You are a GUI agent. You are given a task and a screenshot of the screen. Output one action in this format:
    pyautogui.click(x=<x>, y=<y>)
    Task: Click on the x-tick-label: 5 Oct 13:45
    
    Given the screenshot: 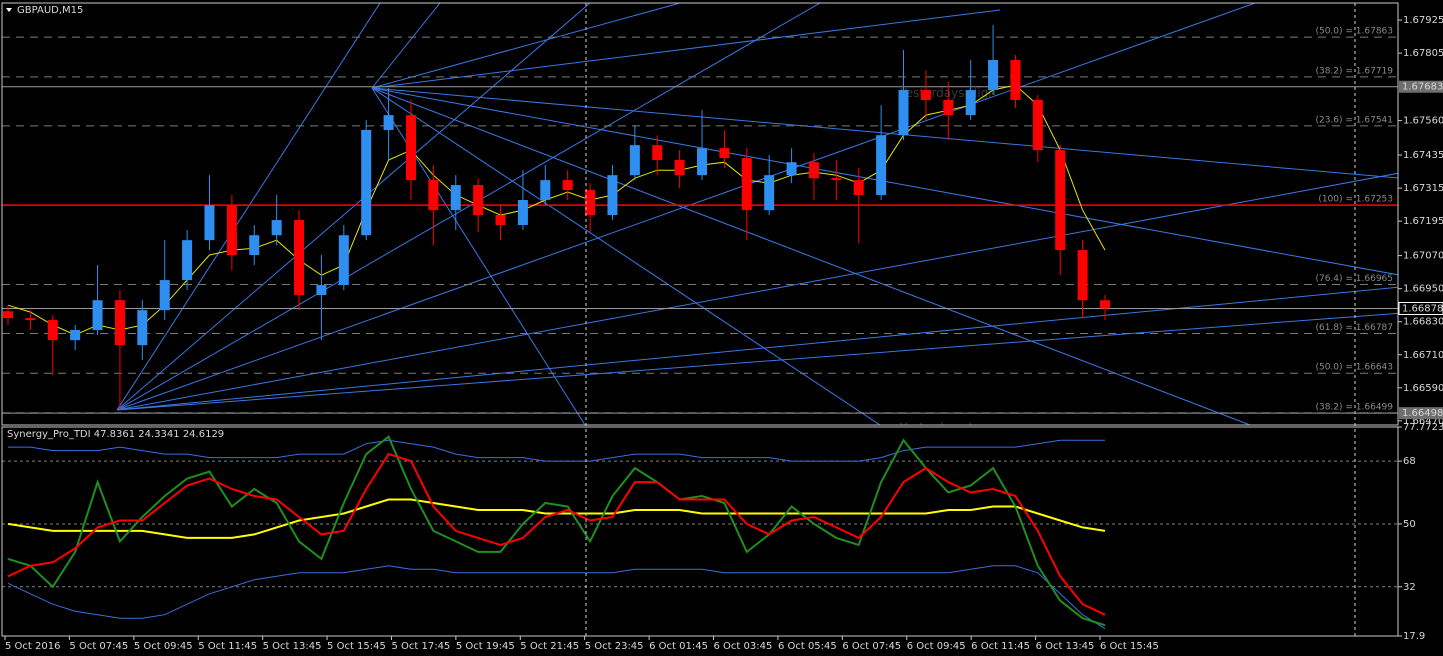 What is the action you would take?
    pyautogui.click(x=292, y=646)
    